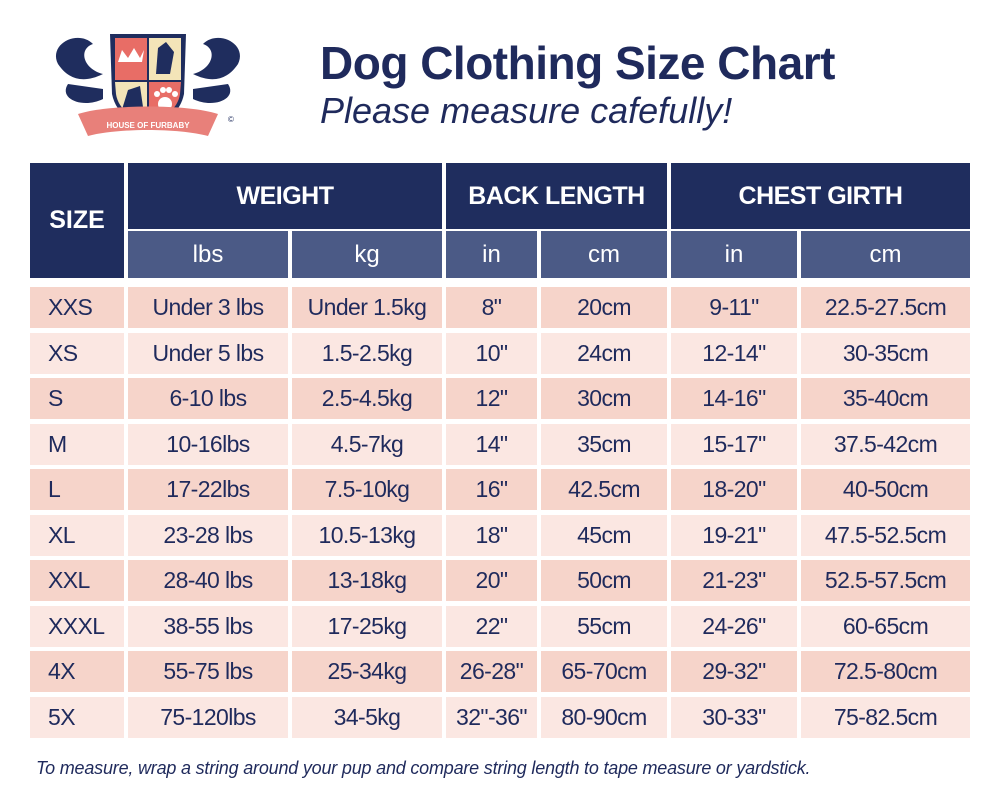 The height and width of the screenshot is (795, 1000). What do you see at coordinates (734, 307) in the screenshot?
I see `cell-chest-girth-in: 9-11"` at bounding box center [734, 307].